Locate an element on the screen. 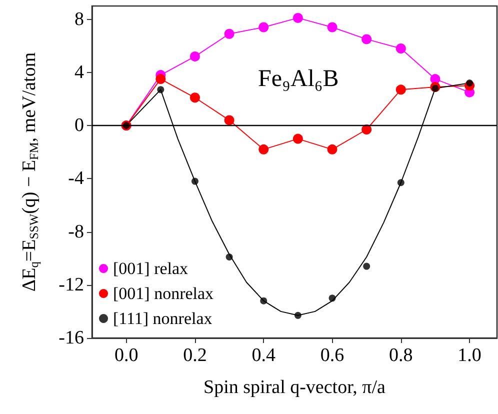  legend-label: [001] nonrelax is located at coordinates (163, 293).